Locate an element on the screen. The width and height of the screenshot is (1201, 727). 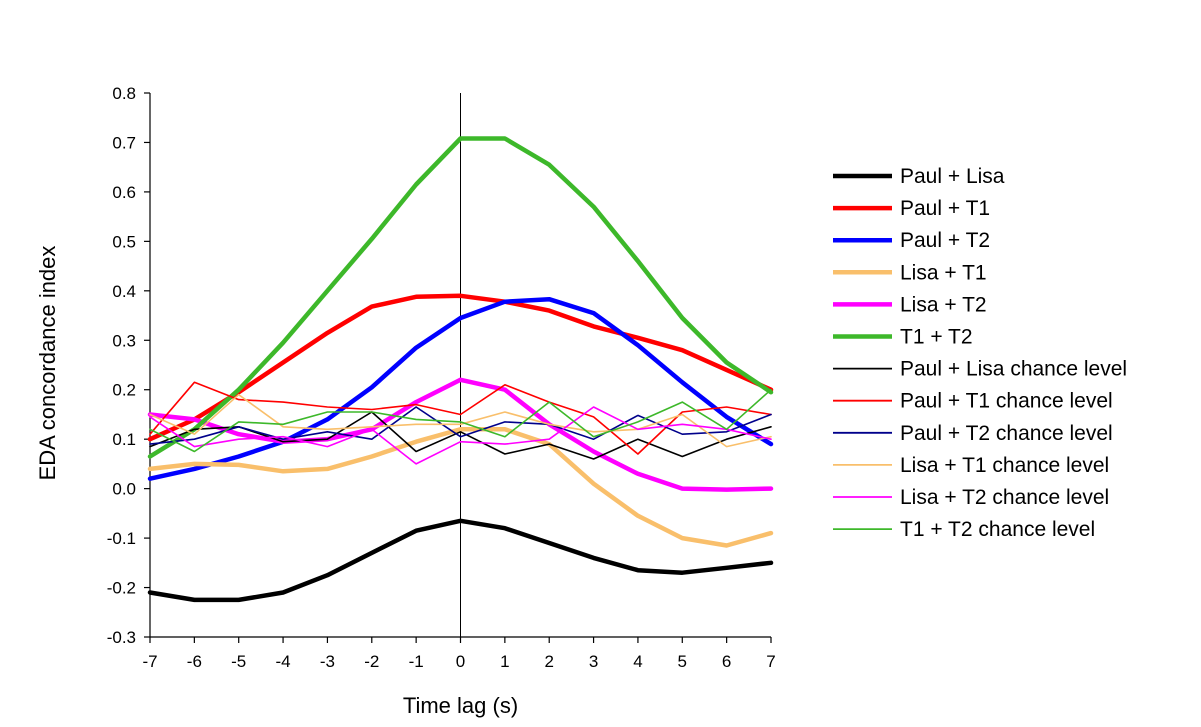
x-tick-label: -7 is located at coordinates (149, 661).